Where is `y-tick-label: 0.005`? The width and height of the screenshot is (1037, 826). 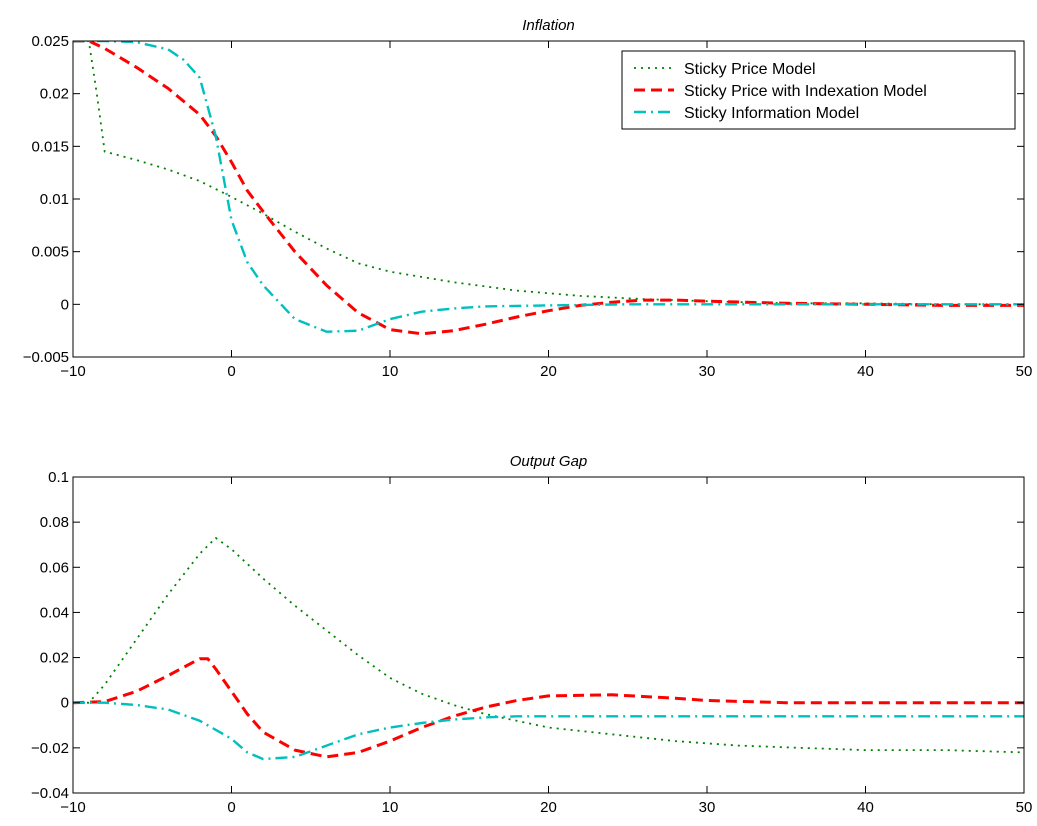
y-tick-label: 0.005 is located at coordinates (50, 252).